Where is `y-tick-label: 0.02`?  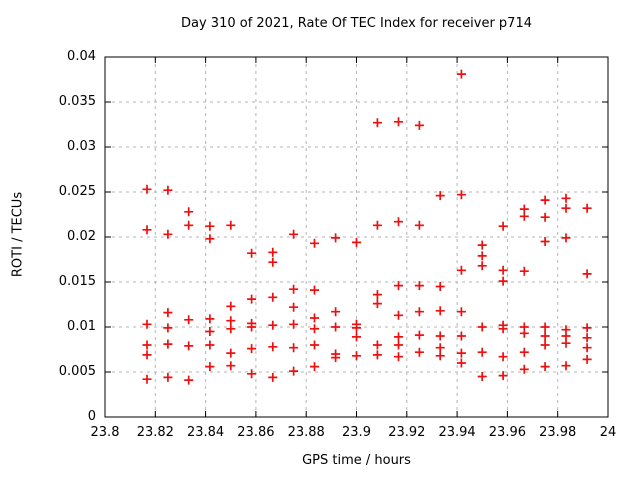
y-tick-label: 0.02 is located at coordinates (81, 236).